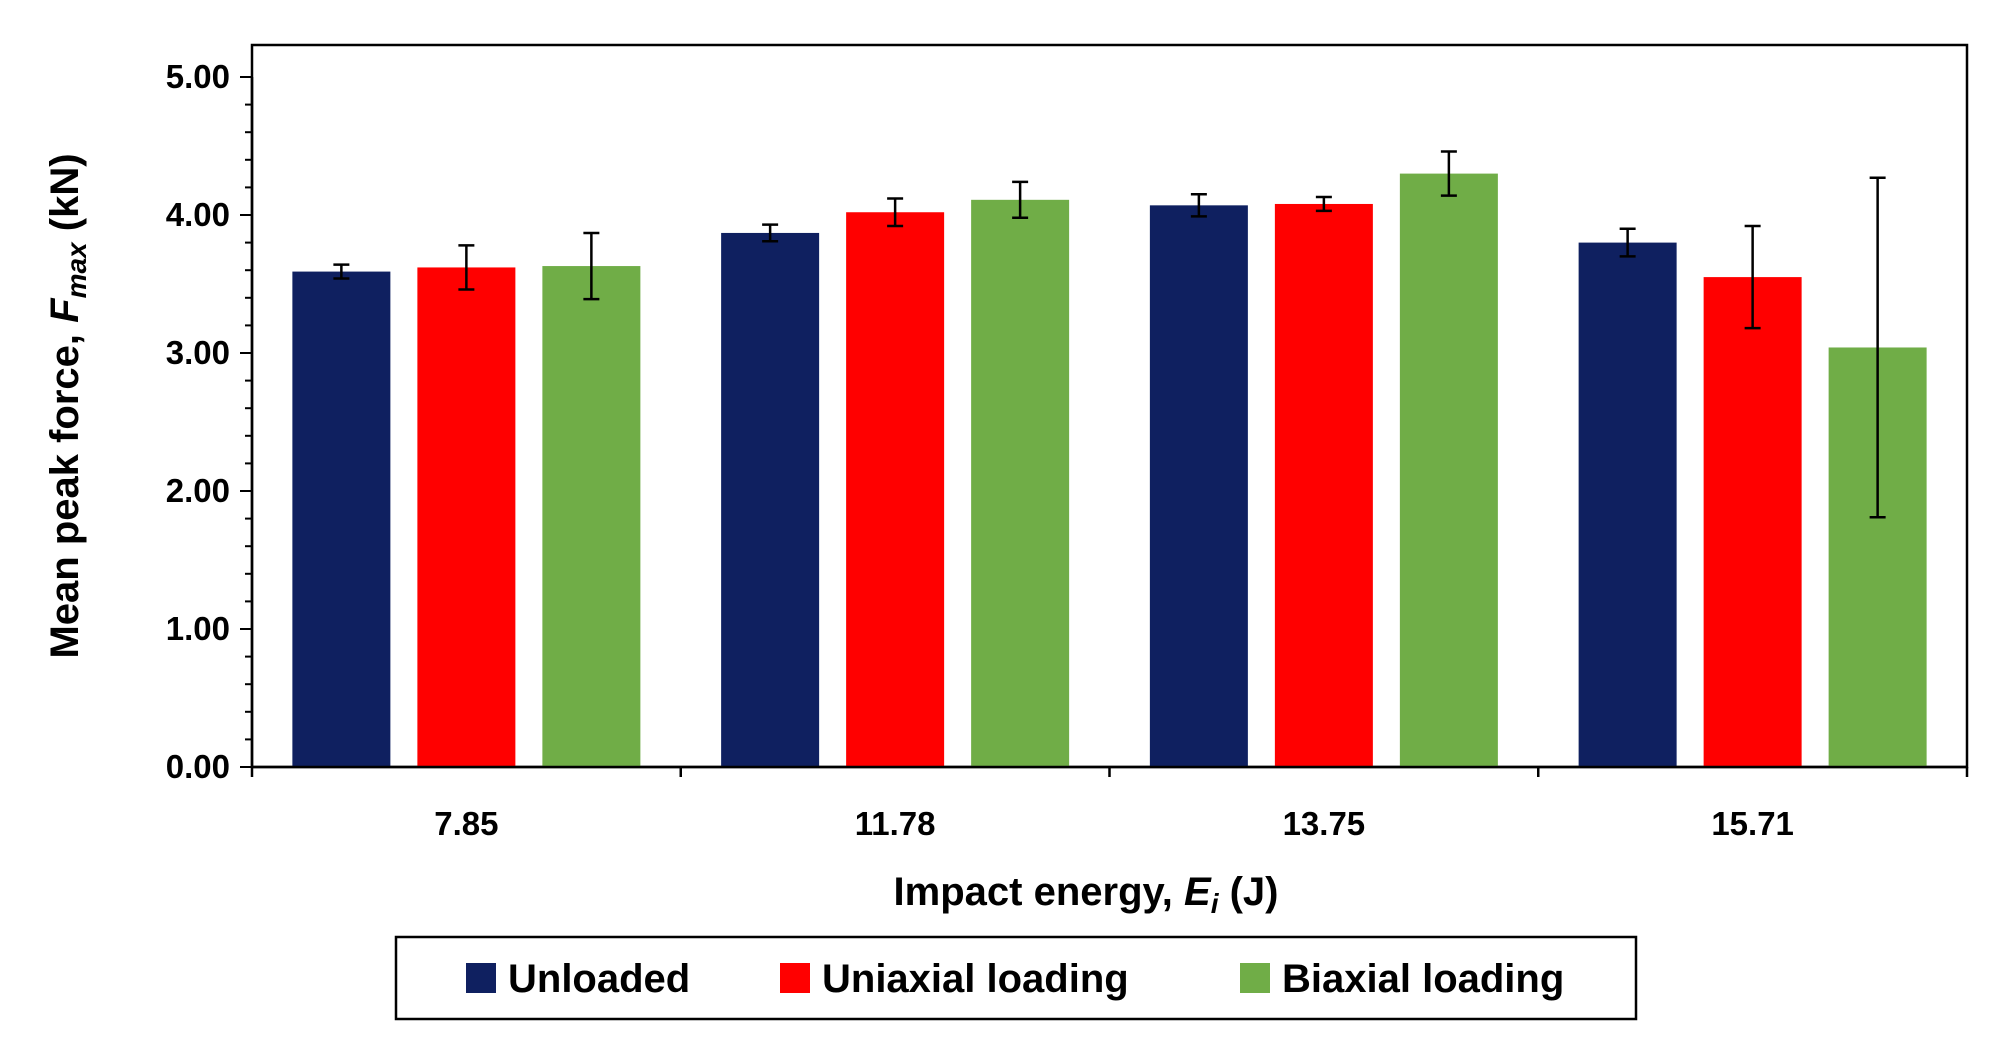  Describe the element at coordinates (770, 499) in the screenshot. I see `bar-unloaded-11.78` at that location.